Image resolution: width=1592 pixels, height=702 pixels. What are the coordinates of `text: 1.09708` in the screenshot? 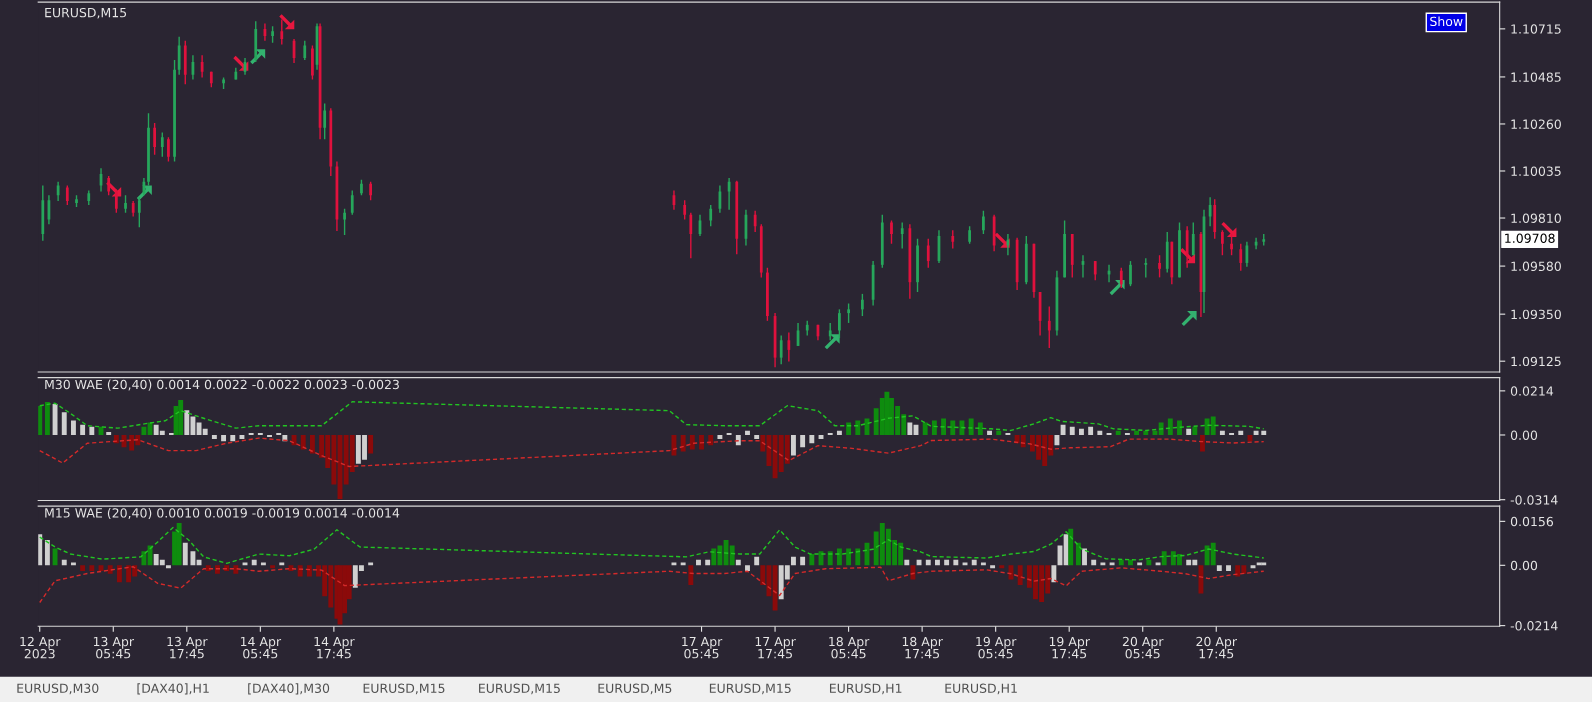 It's located at (1530, 238).